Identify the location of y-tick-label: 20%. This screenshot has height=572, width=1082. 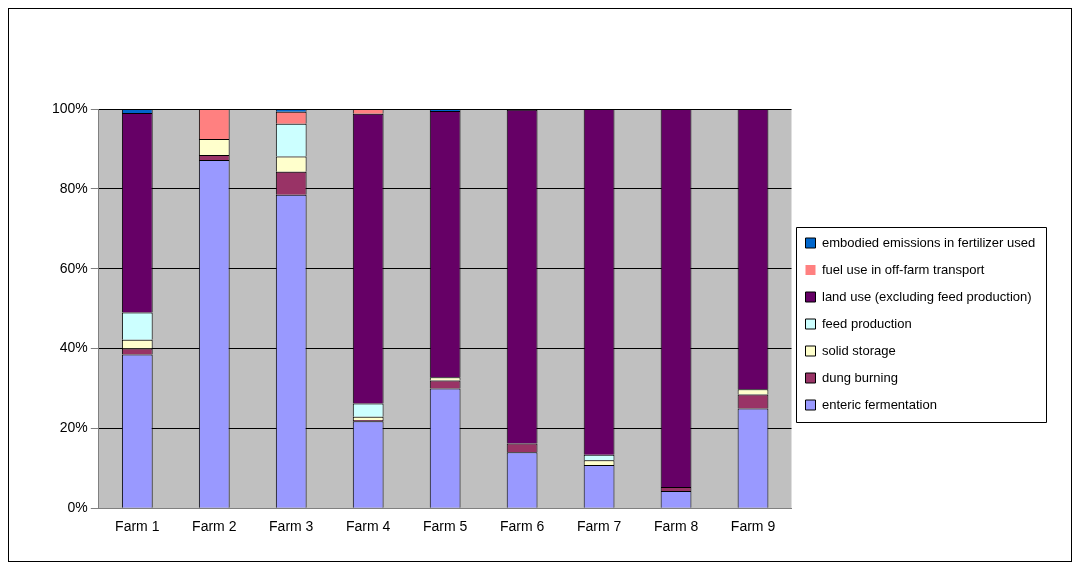
(73, 427).